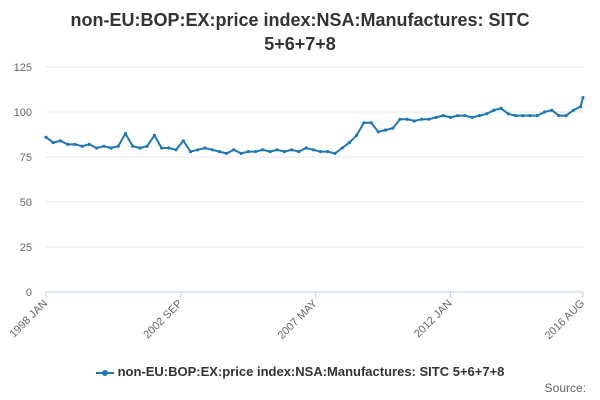  Describe the element at coordinates (23, 113) in the screenshot. I see `y-tick-label: 100` at that location.